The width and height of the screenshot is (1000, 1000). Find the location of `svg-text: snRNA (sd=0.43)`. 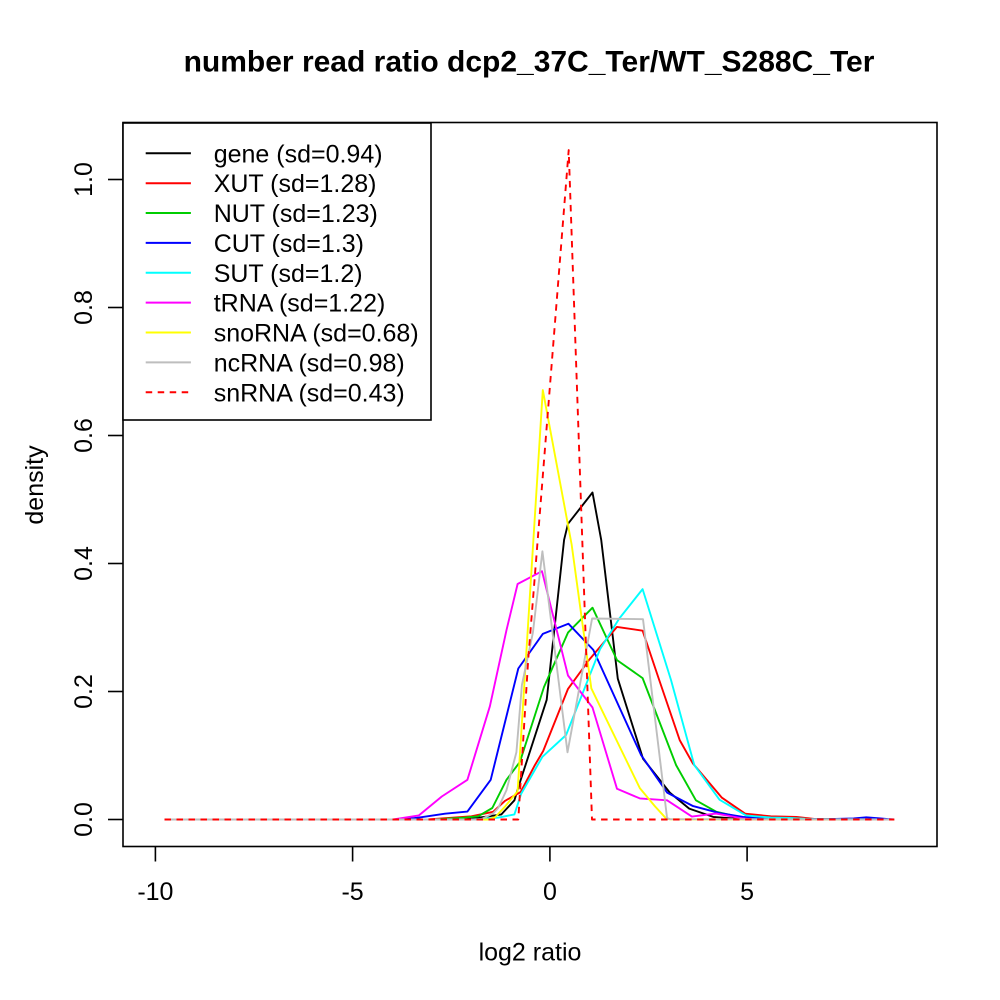

svg-text: snRNA (sd=0.43) is located at coordinates (309, 393).